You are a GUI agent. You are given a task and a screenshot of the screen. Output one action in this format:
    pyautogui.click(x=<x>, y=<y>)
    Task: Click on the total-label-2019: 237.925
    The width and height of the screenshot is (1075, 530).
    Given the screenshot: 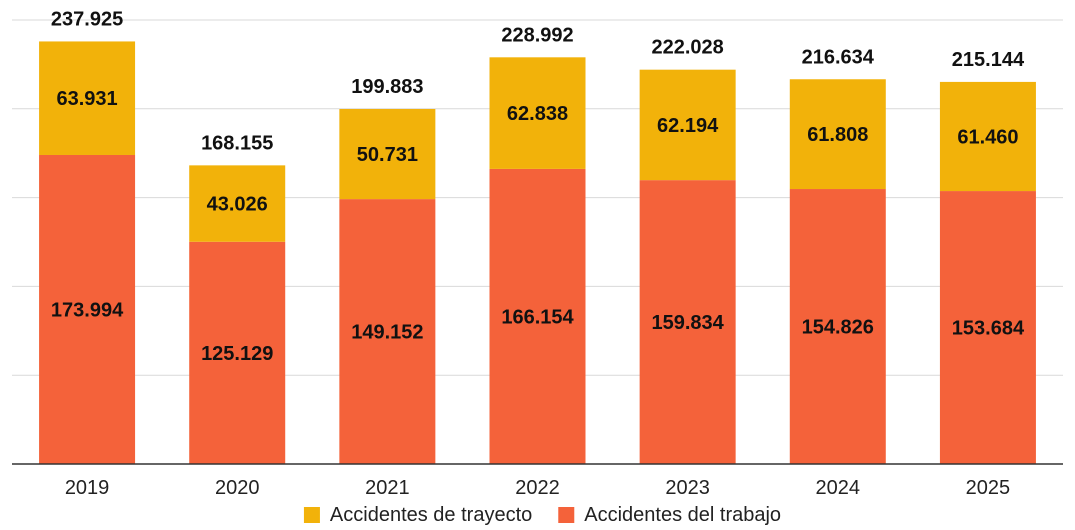 What is the action you would take?
    pyautogui.click(x=87, y=19)
    